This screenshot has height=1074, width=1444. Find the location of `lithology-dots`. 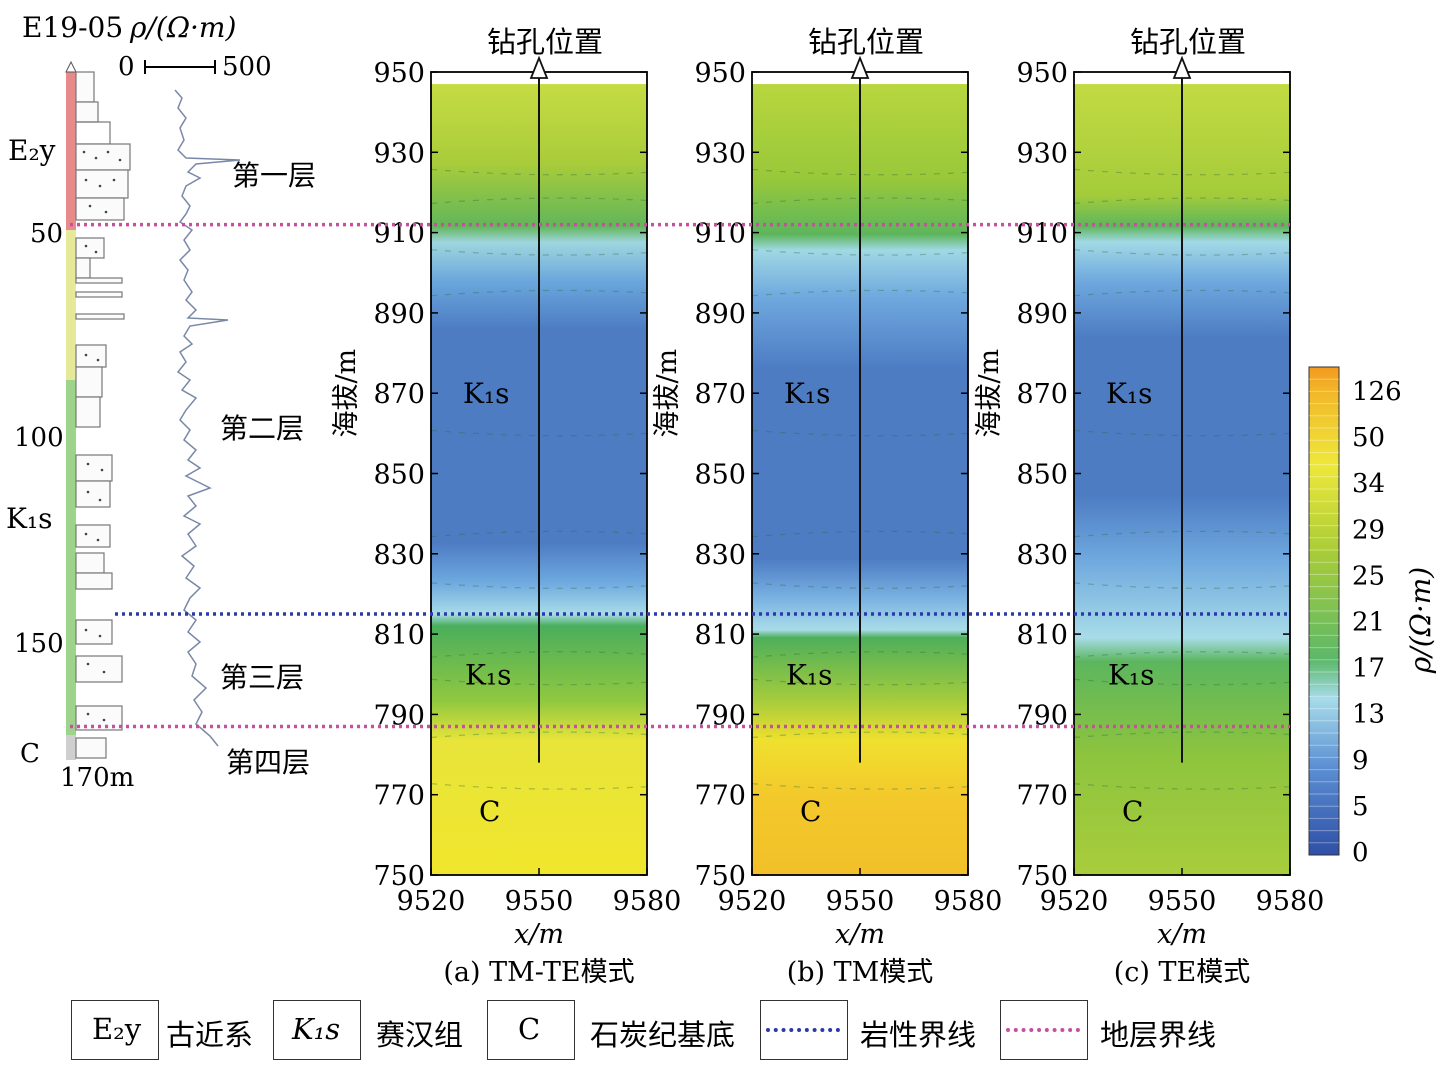

lithology-dots is located at coordinates (102, 436).